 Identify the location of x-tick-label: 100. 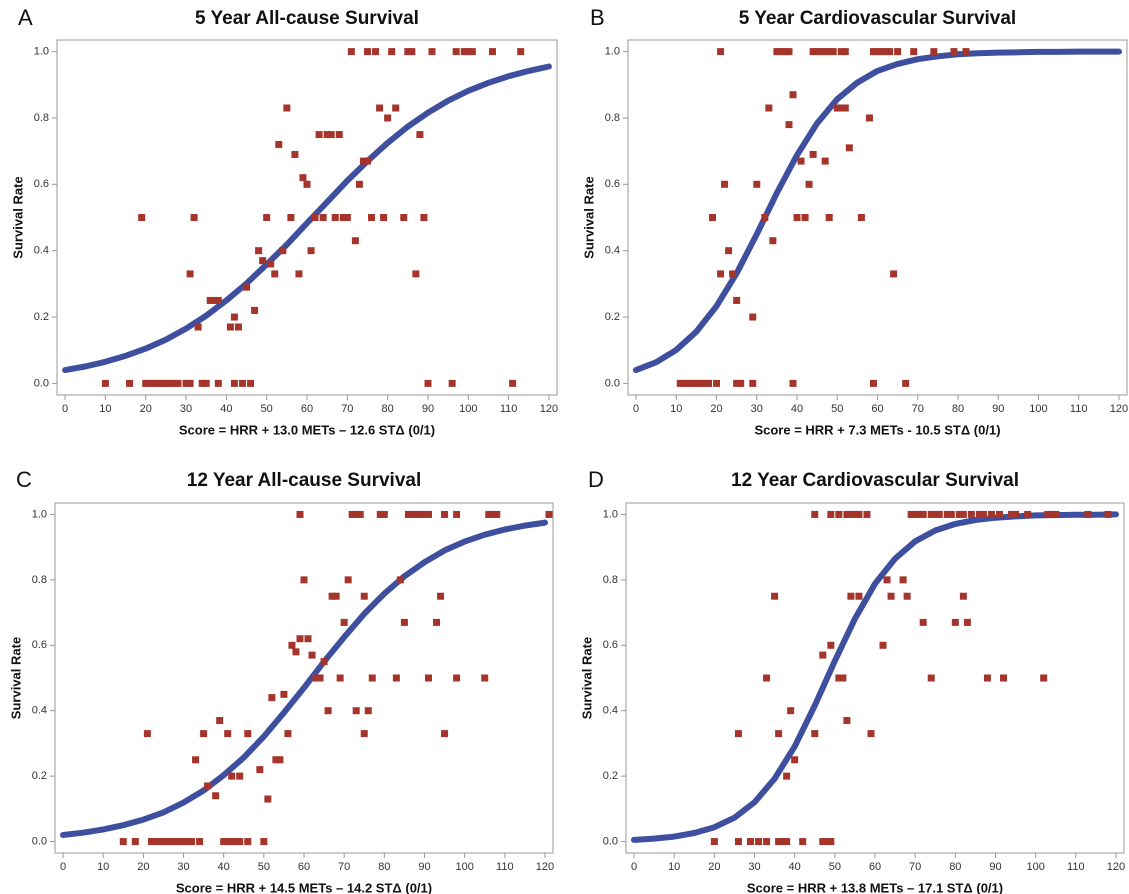
(464, 867).